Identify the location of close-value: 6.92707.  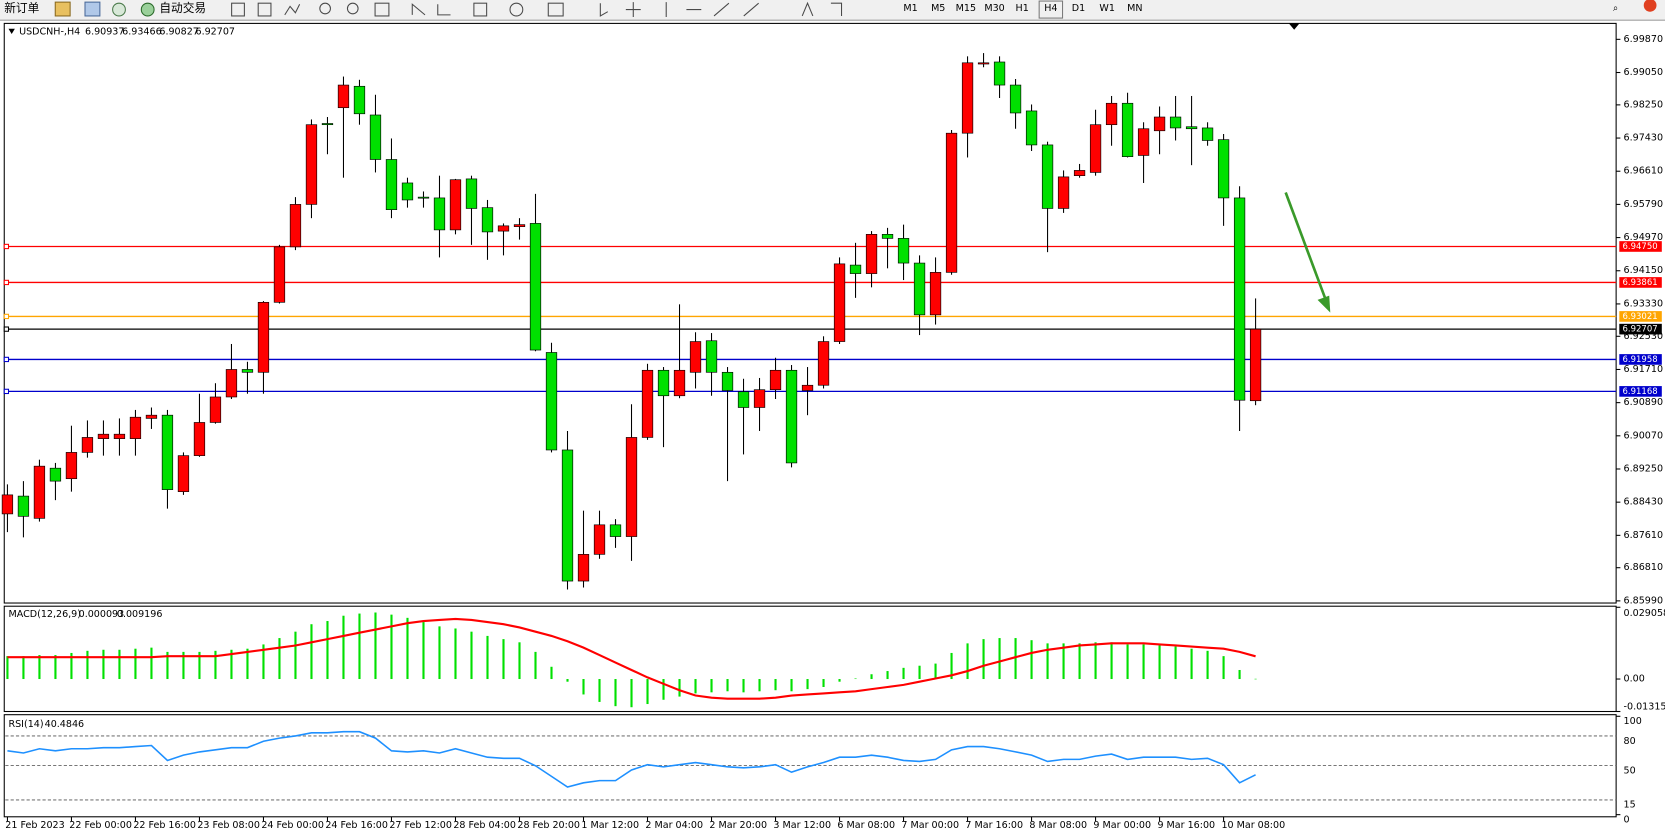
(215, 31).